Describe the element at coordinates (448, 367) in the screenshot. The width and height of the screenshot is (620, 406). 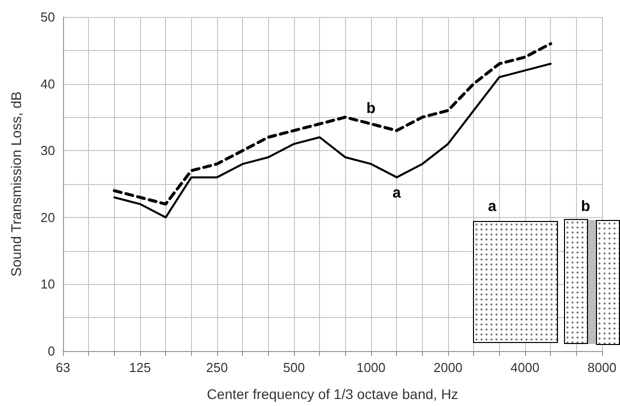
I see `x-tick-label: 2000` at that location.